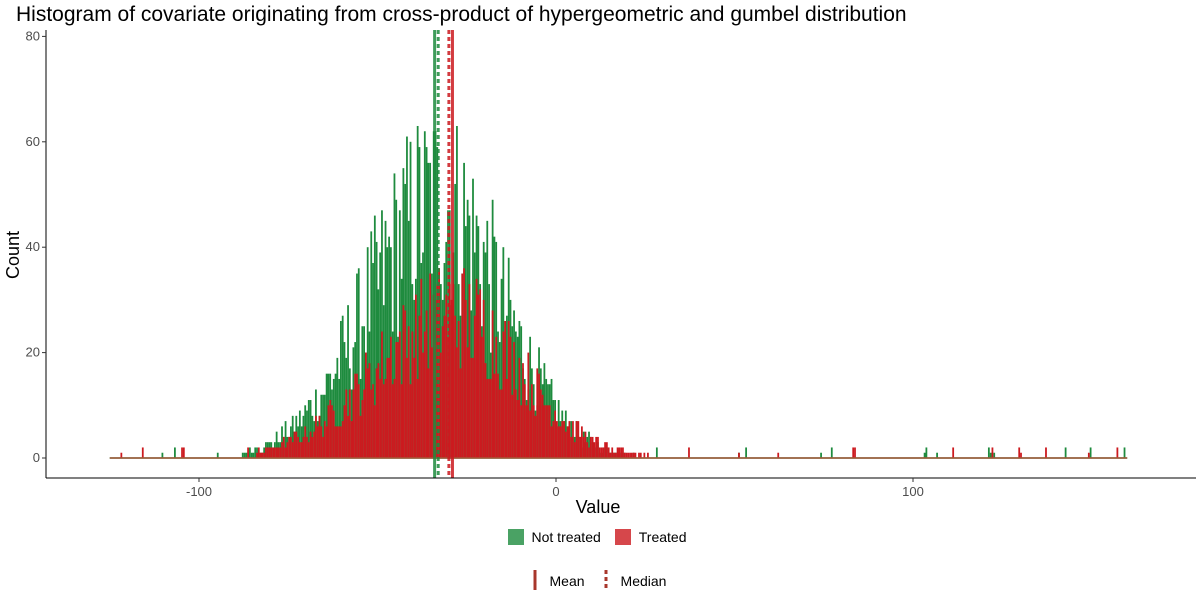 The width and height of the screenshot is (1200, 600). What do you see at coordinates (33, 246) in the screenshot?
I see `y-tick-label-40: 40` at bounding box center [33, 246].